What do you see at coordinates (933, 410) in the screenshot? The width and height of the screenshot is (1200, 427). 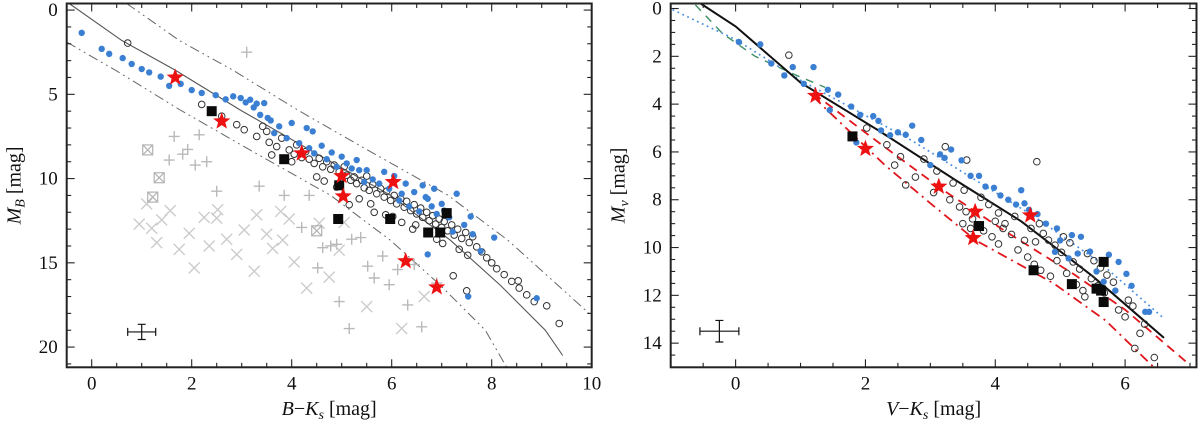 I see `right-x-axis-label: V−Ks​ [mag]` at bounding box center [933, 410].